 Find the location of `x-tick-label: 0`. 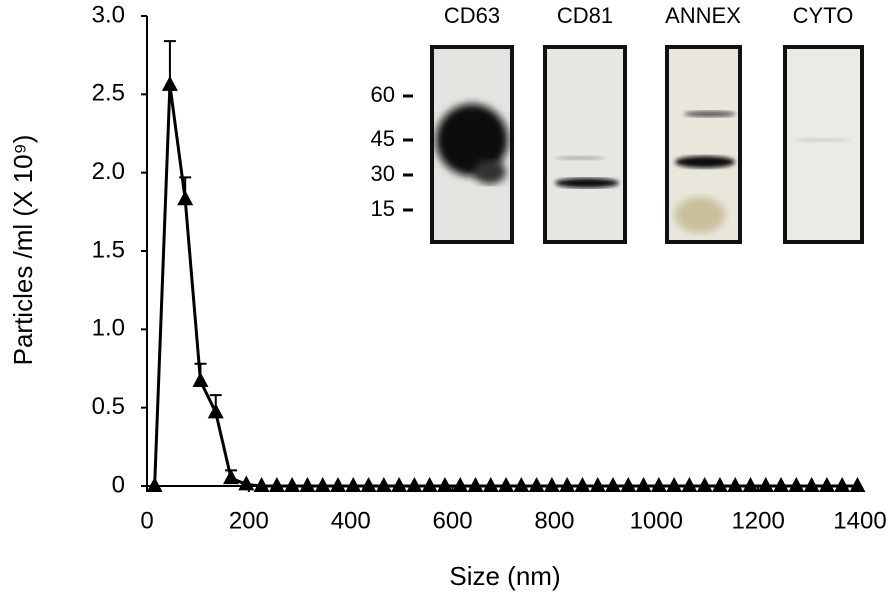

x-tick-label: 0 is located at coordinates (146, 520).